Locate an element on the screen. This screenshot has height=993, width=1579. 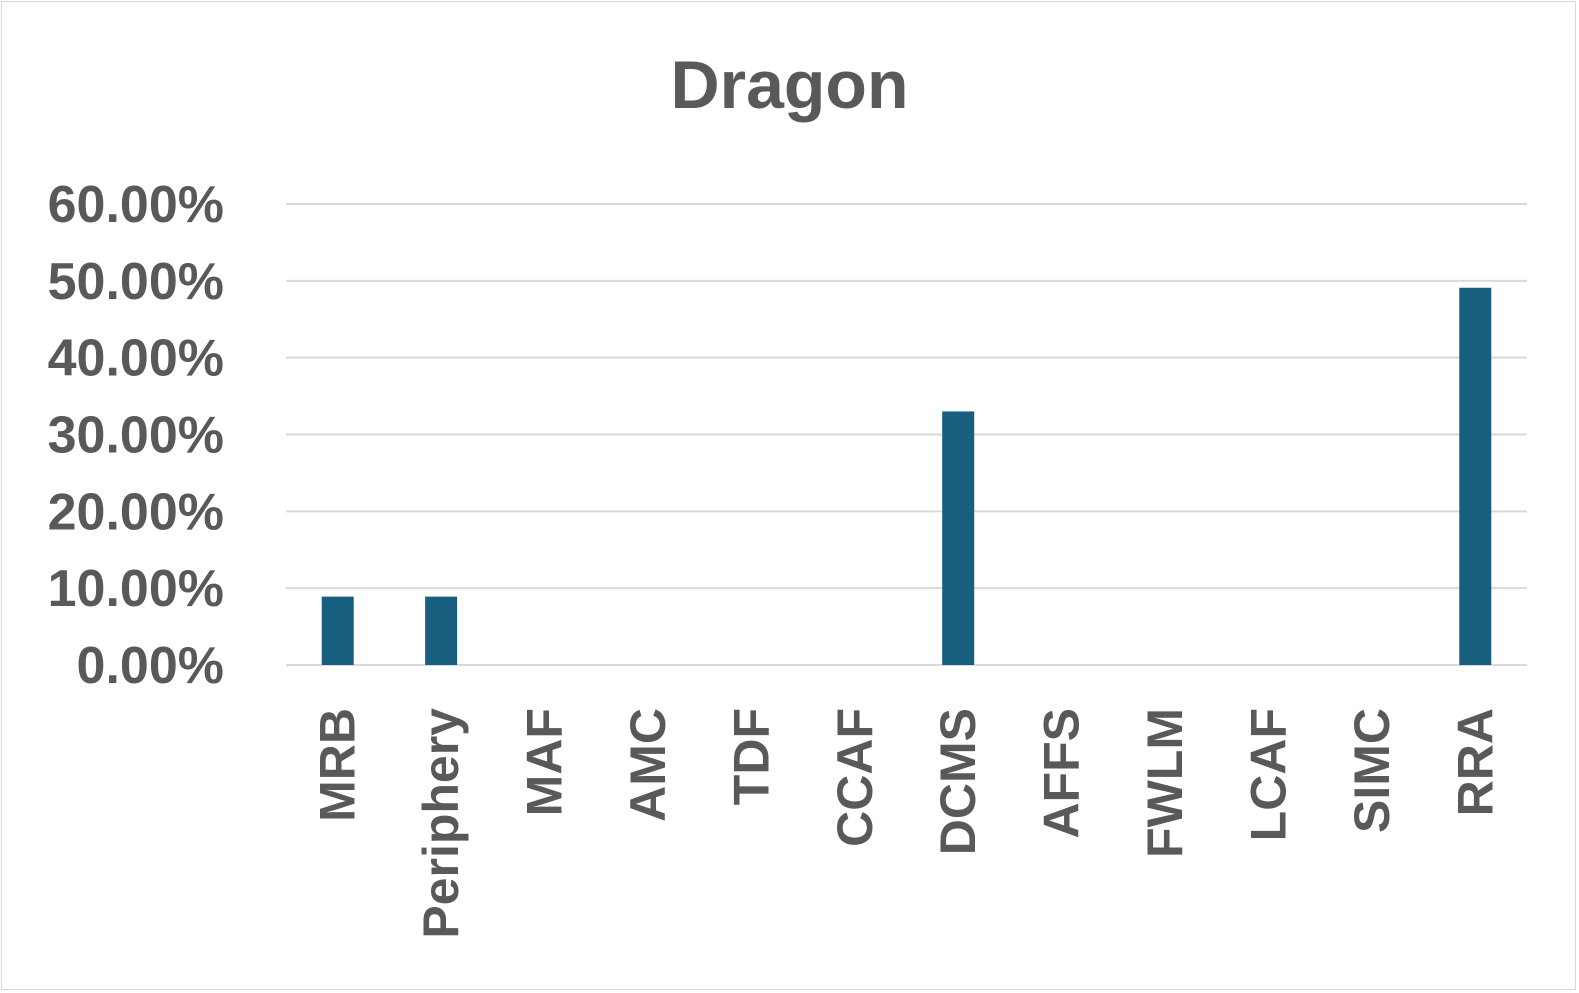
x-tick-label: SIMC is located at coordinates (1372, 770).